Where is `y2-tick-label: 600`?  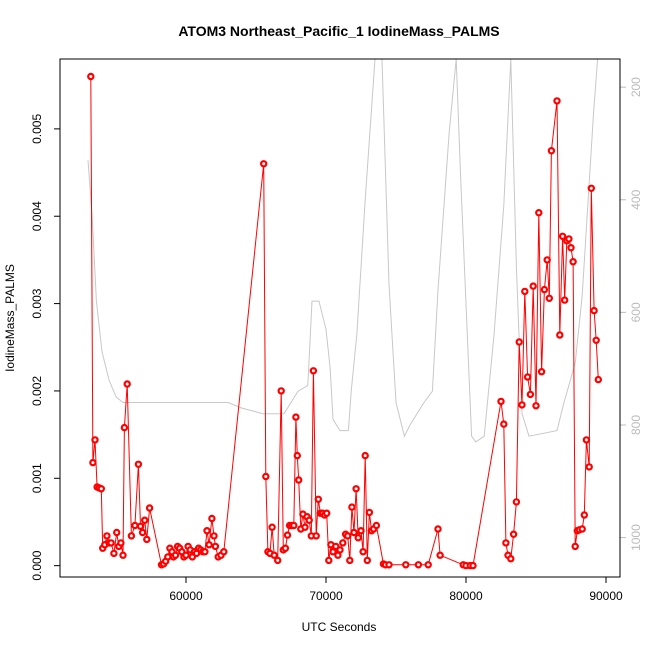 y2-tick-label: 600 is located at coordinates (636, 312).